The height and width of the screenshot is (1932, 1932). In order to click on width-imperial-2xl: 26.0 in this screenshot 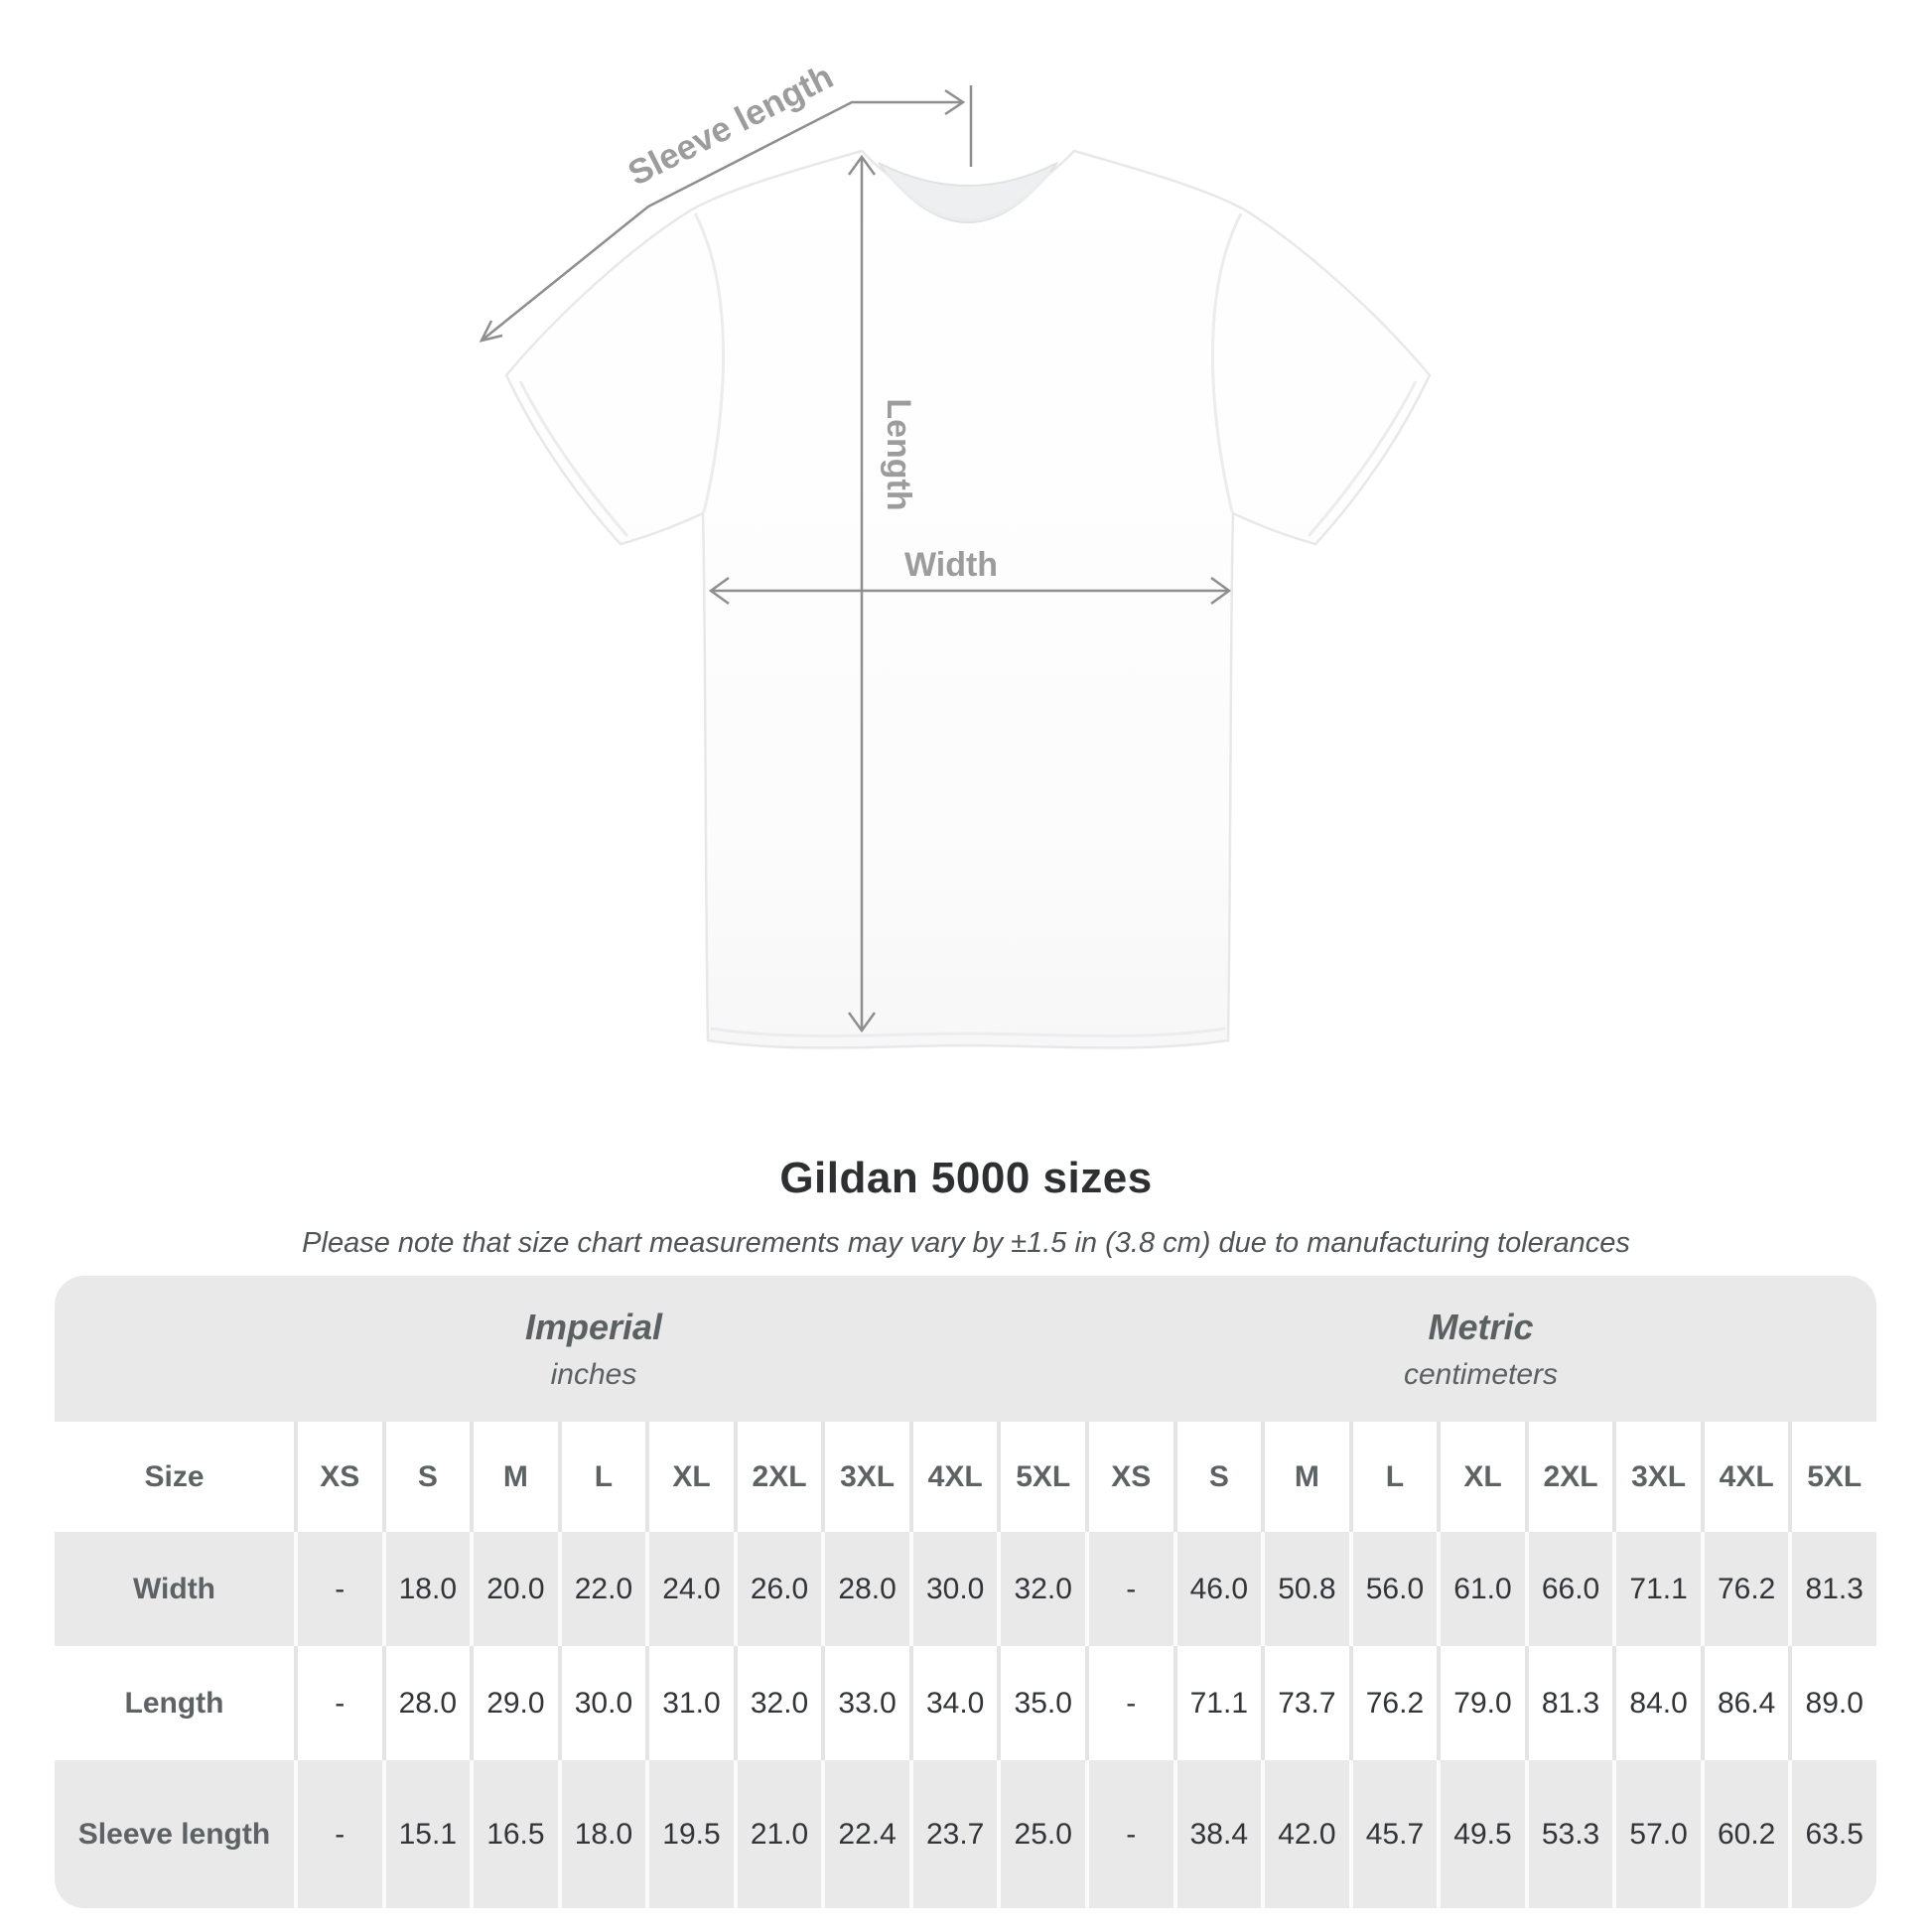, I will do `click(777, 1589)`.